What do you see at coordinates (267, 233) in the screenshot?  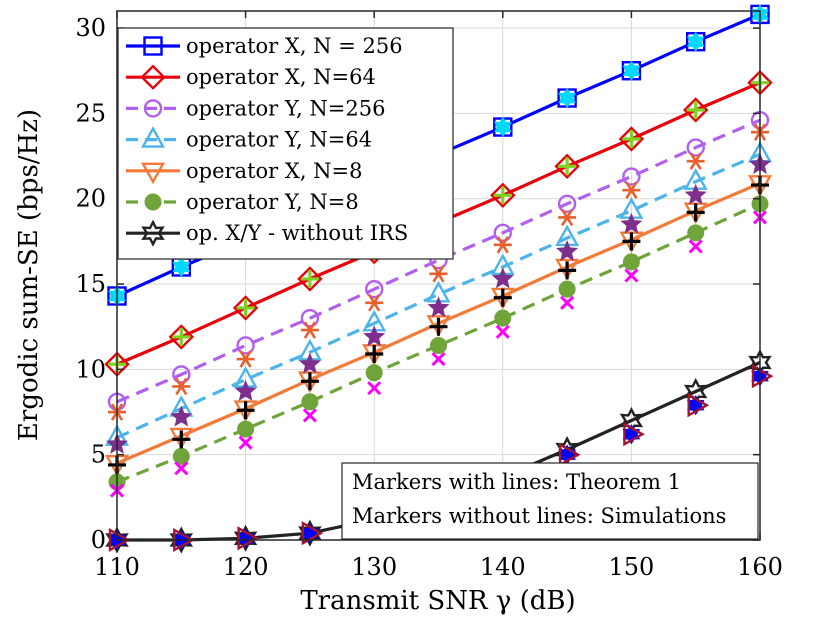 I see `legend-item: op. X/Y - without IRS` at bounding box center [267, 233].